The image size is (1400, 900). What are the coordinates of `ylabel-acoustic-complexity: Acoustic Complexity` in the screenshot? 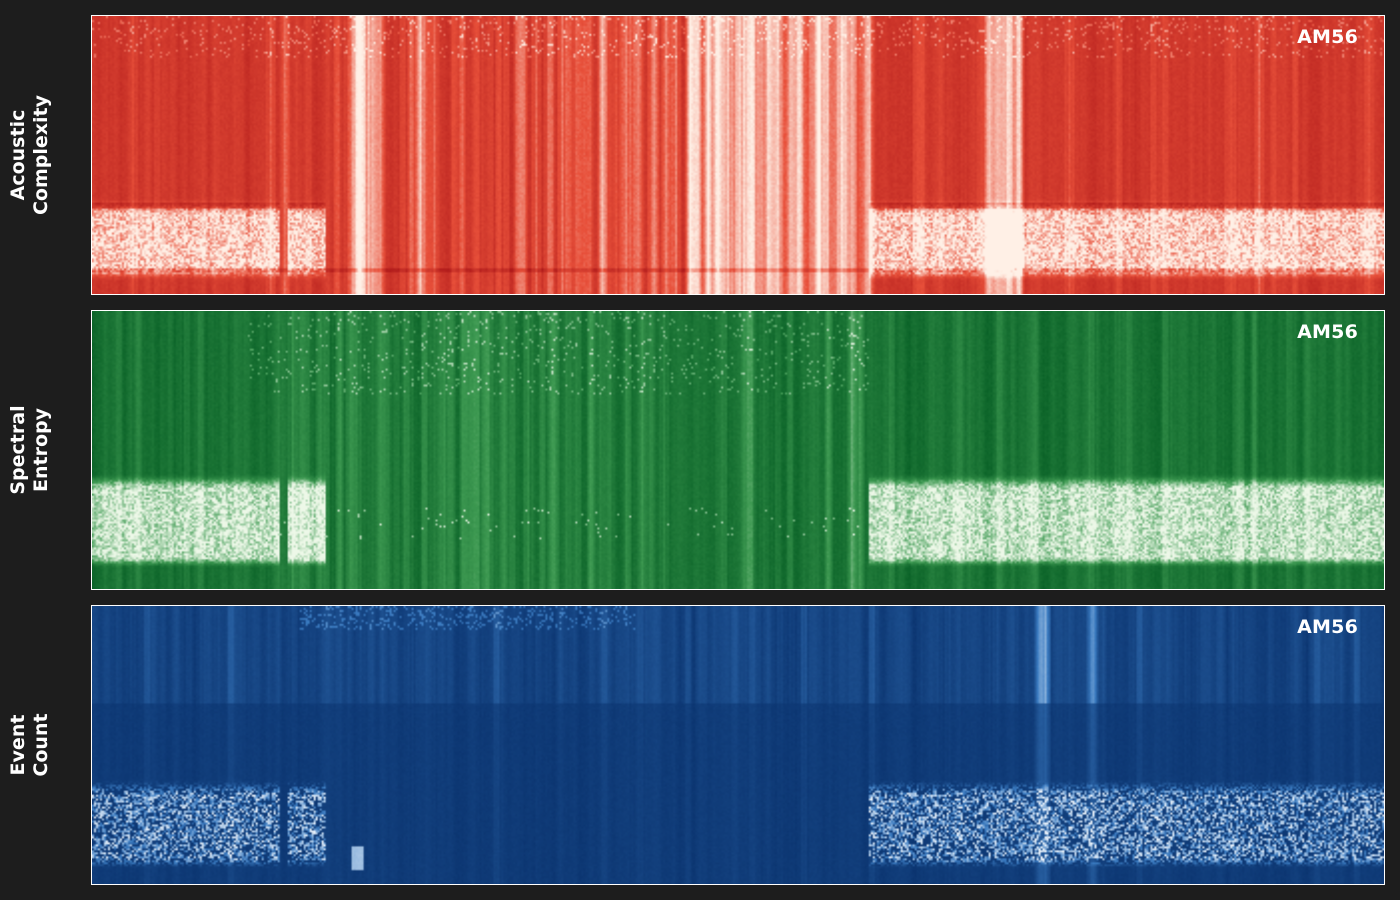 It's located at (30, 155).